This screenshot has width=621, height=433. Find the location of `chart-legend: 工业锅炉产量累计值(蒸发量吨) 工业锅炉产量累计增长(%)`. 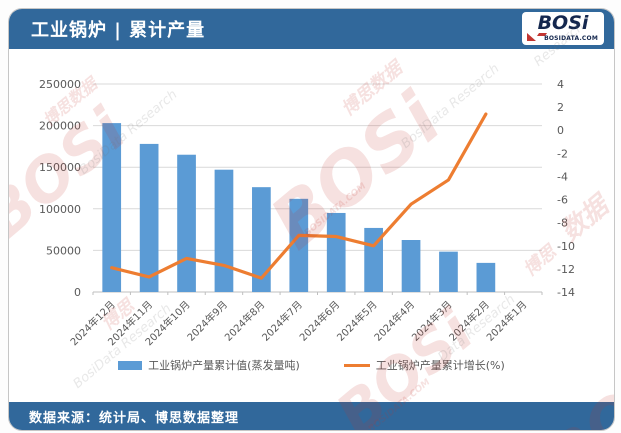

chart-legend: 工业锅炉产量累计值(蒸发量吨) 工业锅炉产量累计增长(%) is located at coordinates (311, 365).